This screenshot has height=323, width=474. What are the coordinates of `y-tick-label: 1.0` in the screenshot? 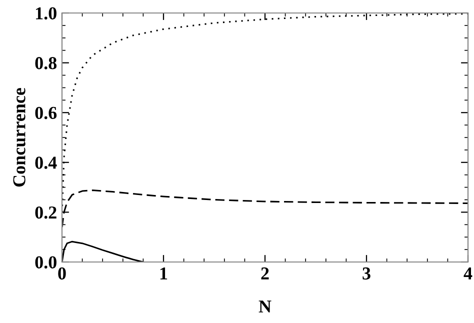 It's located at (46, 13).